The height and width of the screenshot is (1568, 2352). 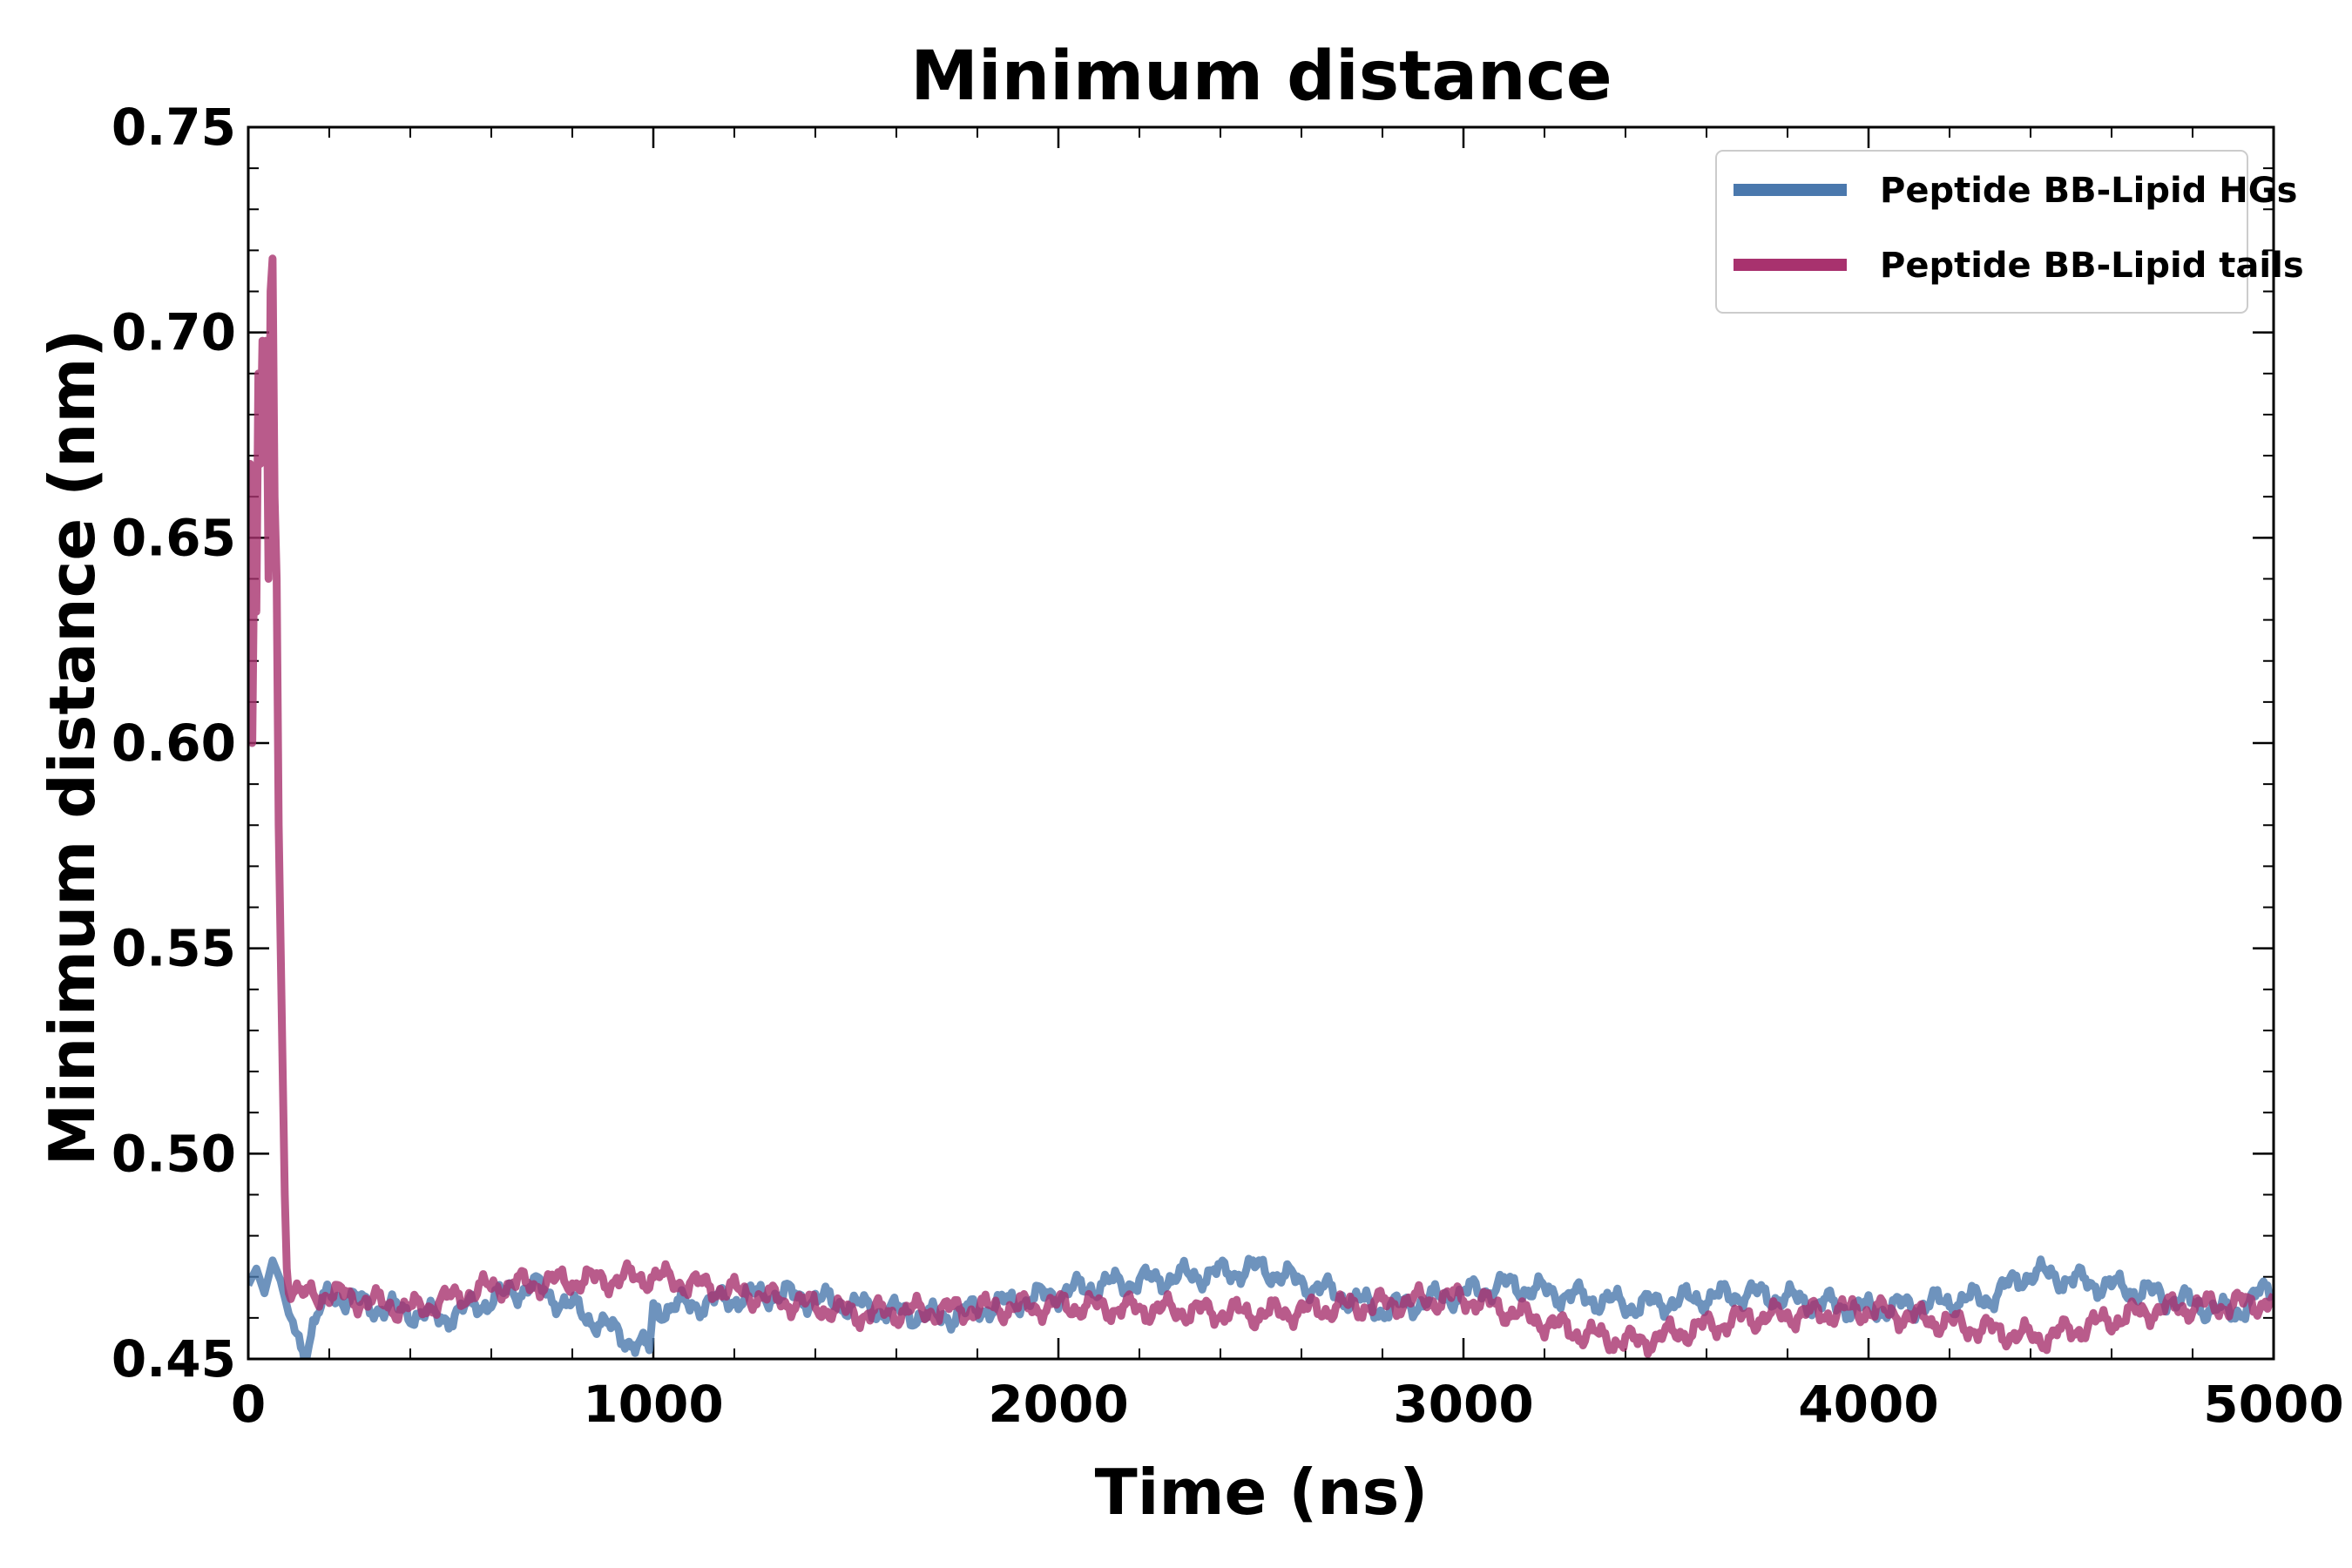 I want to click on y-tick-label: 0.75, so click(x=174, y=127).